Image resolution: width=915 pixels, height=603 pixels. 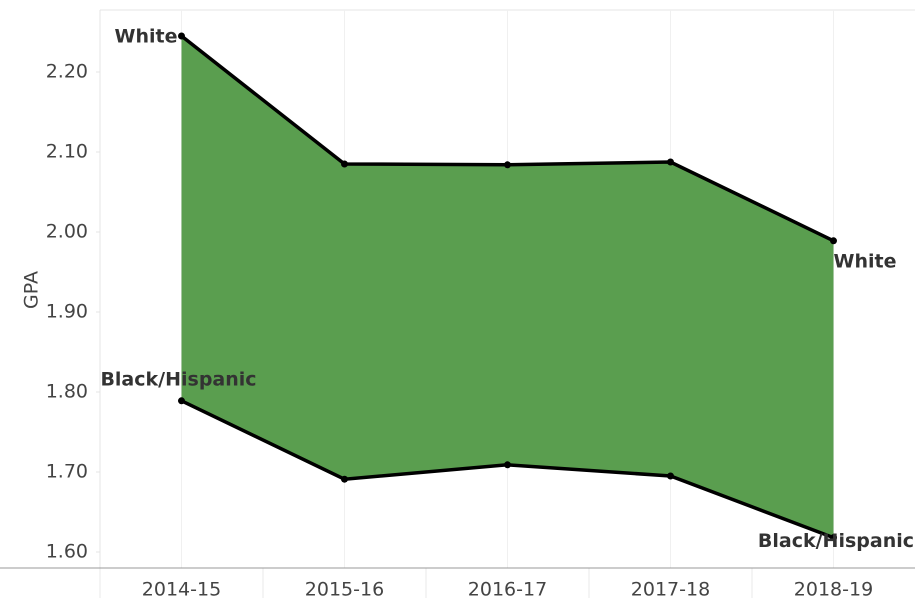 I want to click on y-tick-label: 1.80, so click(x=67, y=392).